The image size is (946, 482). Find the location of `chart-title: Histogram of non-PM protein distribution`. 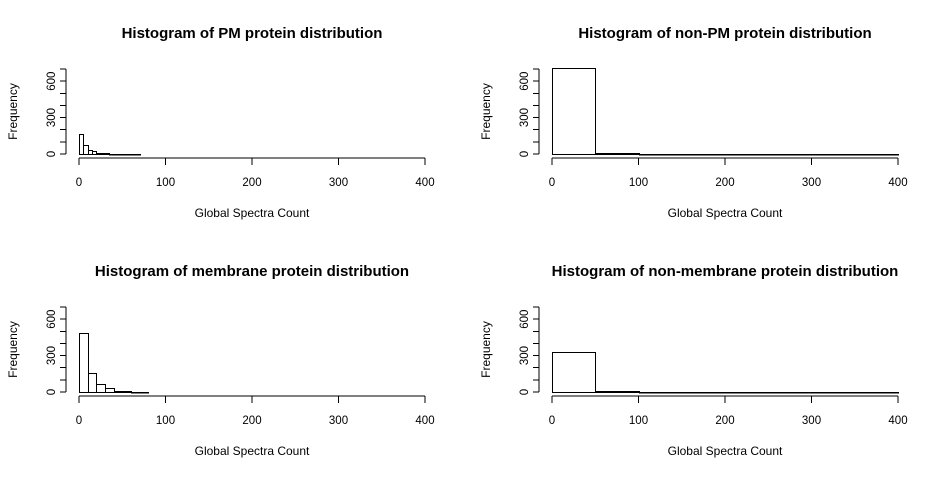

chart-title: Histogram of non-PM protein distribution is located at coordinates (724, 33).